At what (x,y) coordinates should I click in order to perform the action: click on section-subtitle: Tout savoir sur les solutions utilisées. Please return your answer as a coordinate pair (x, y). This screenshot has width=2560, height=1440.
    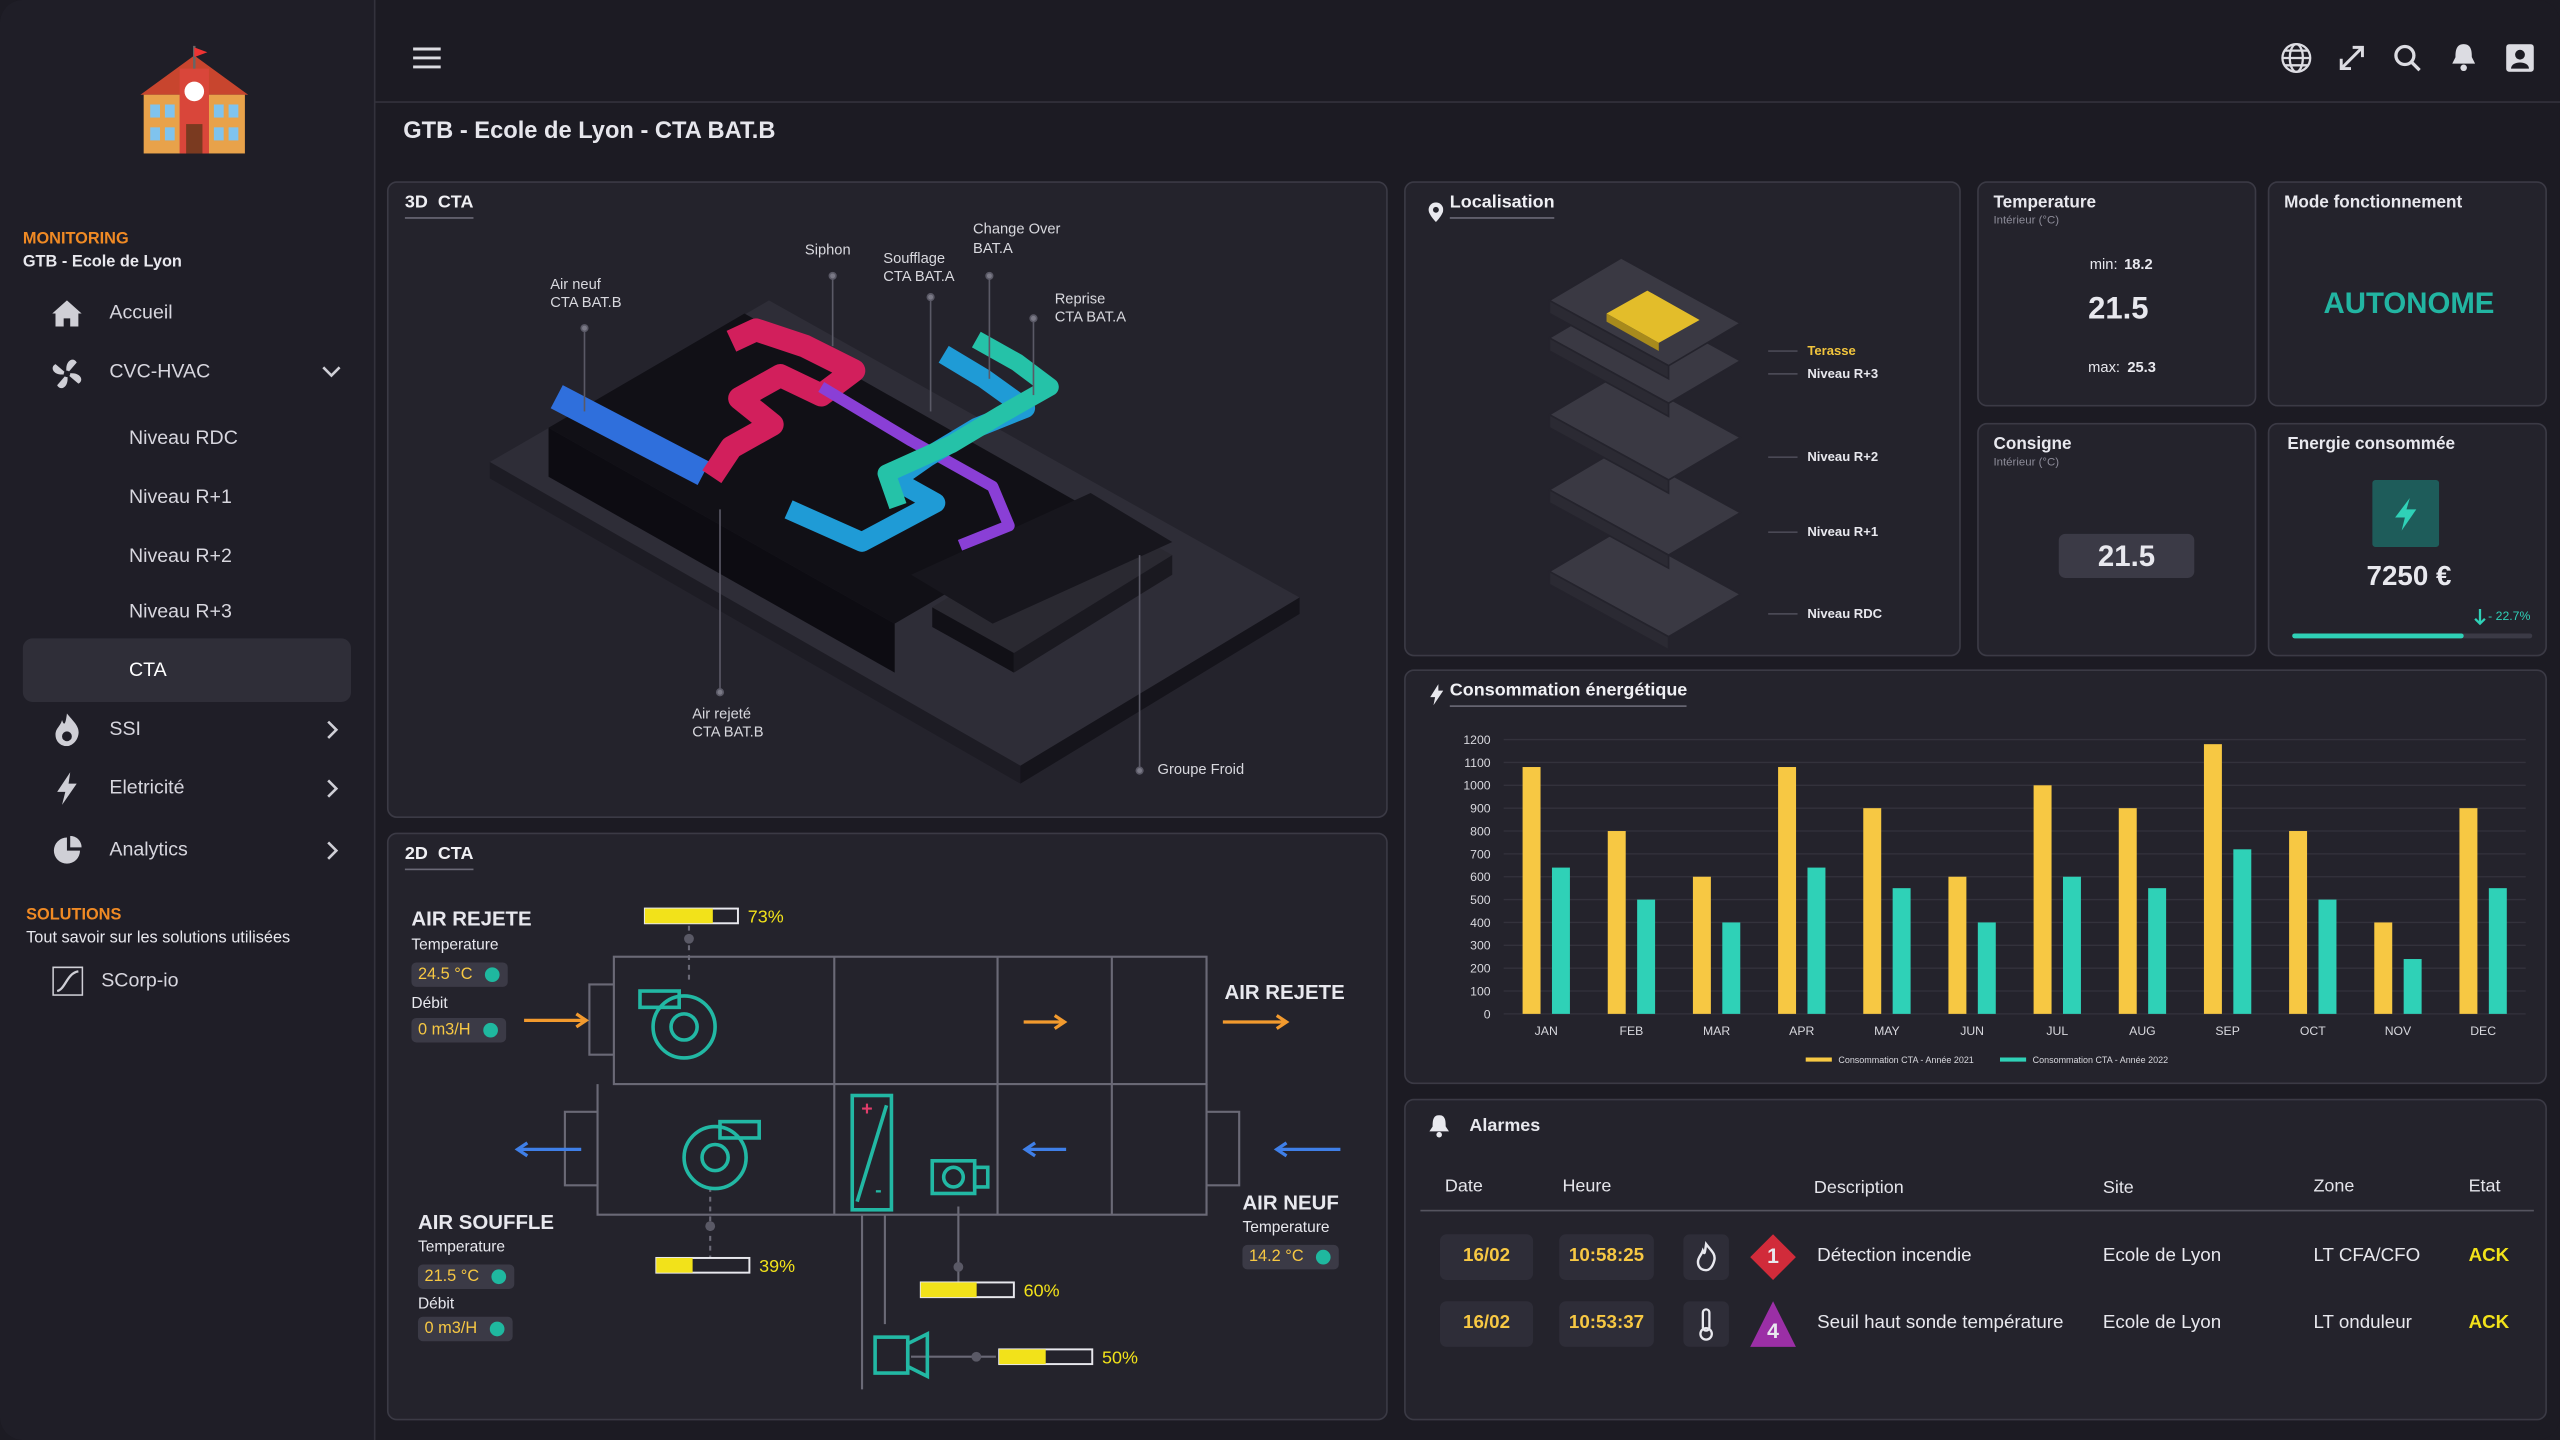
    Looking at the image, I should click on (158, 938).